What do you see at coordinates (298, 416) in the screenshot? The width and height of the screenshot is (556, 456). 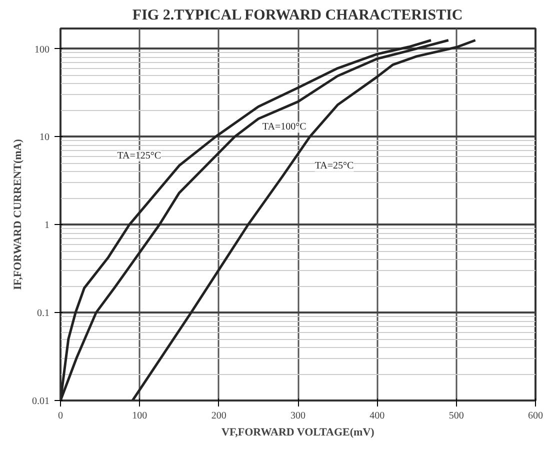 I see `x-tick-label: 300` at bounding box center [298, 416].